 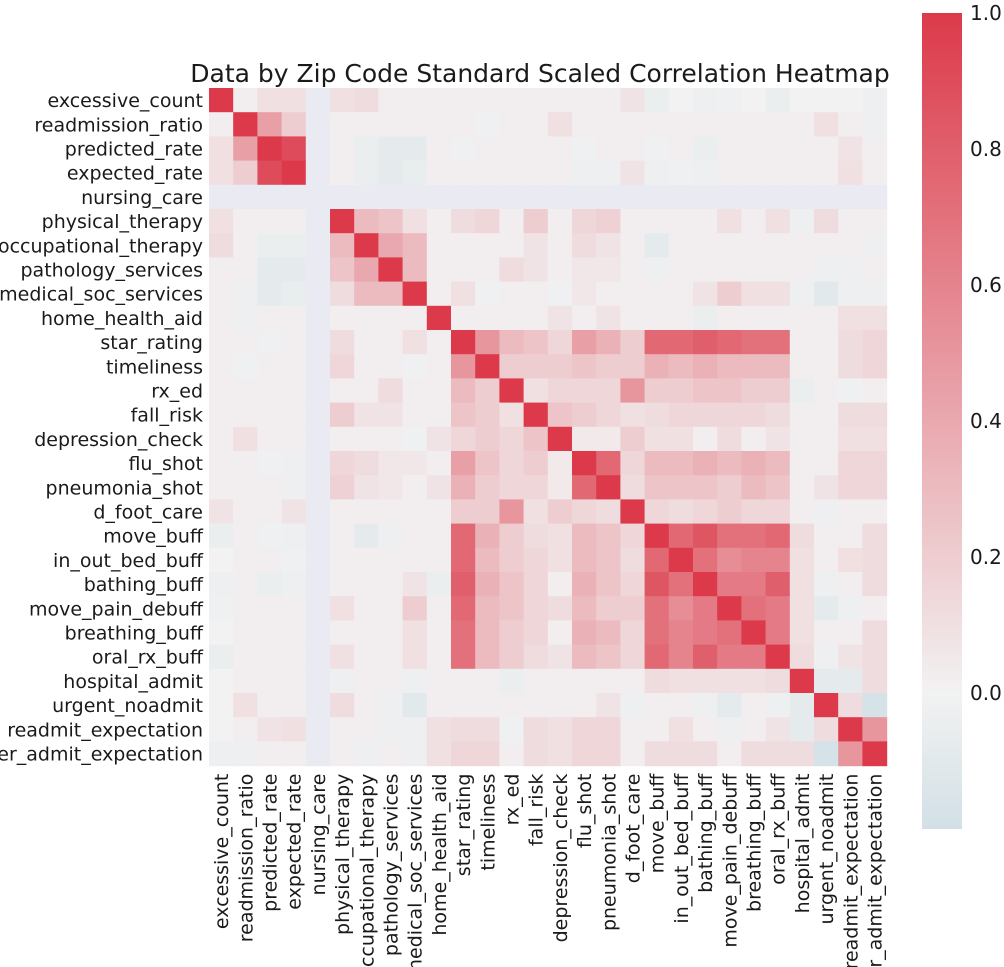 What do you see at coordinates (165, 464) in the screenshot?
I see `y-tick-label: flu_shot` at bounding box center [165, 464].